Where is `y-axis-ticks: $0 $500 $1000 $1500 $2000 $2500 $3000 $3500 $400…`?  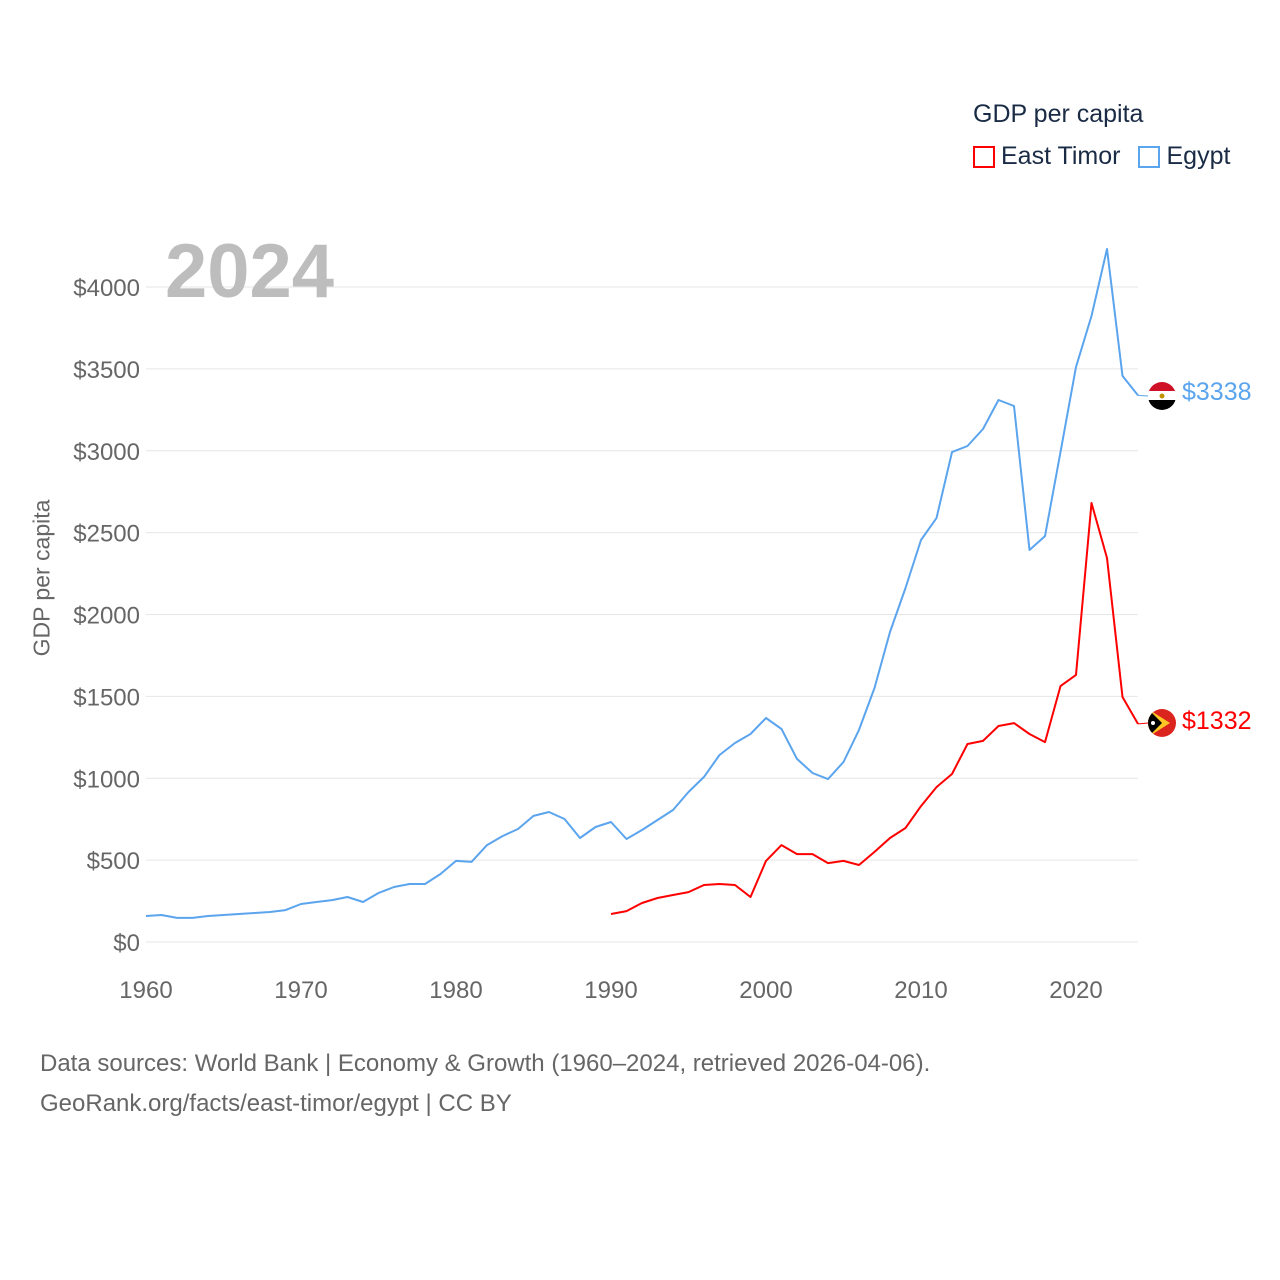
y-axis-ticks: $0 $500 $1000 $1500 $2000 $2500 $3000 $3500 $400… is located at coordinates (106, 616).